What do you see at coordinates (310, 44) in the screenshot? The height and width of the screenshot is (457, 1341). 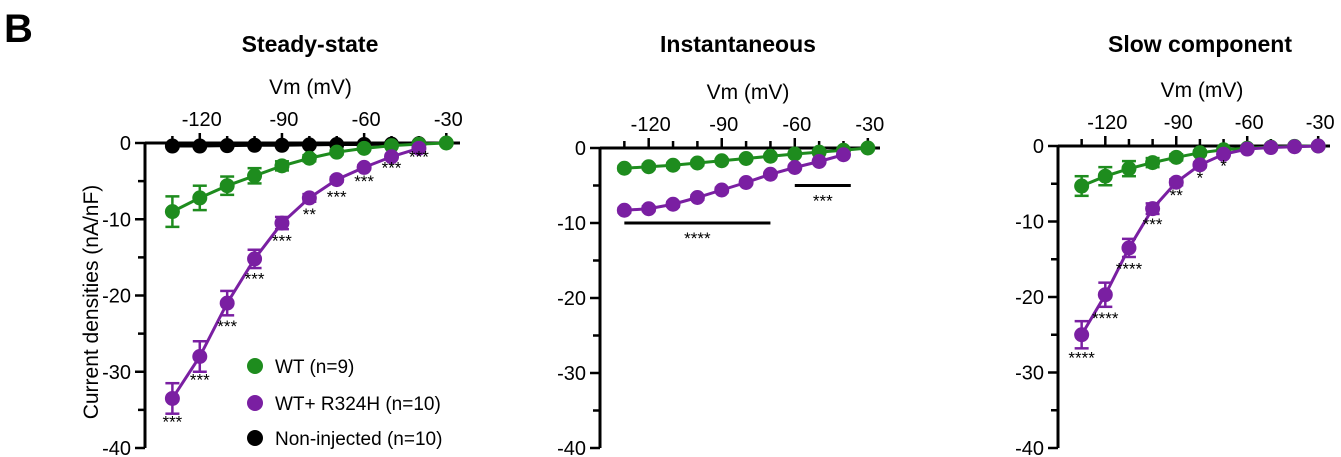 I see `chart-title: Steady-state` at bounding box center [310, 44].